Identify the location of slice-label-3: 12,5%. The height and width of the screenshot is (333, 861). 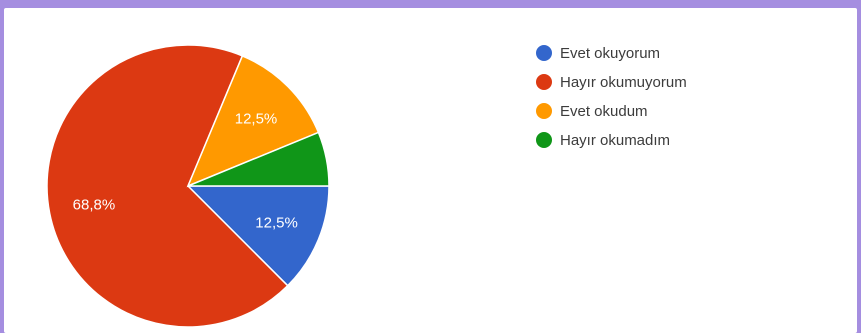
(256, 118).